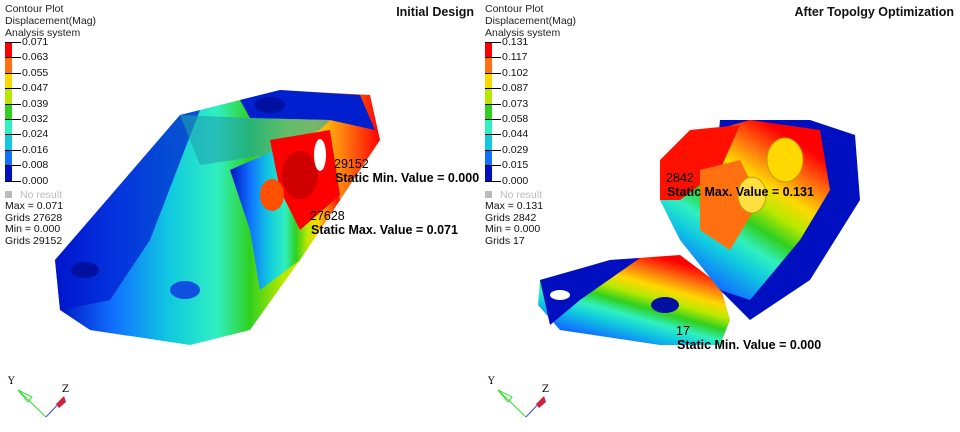 This screenshot has height=432, width=960. Describe the element at coordinates (34, 217) in the screenshot. I see `stat-line: Grids 27628` at that location.